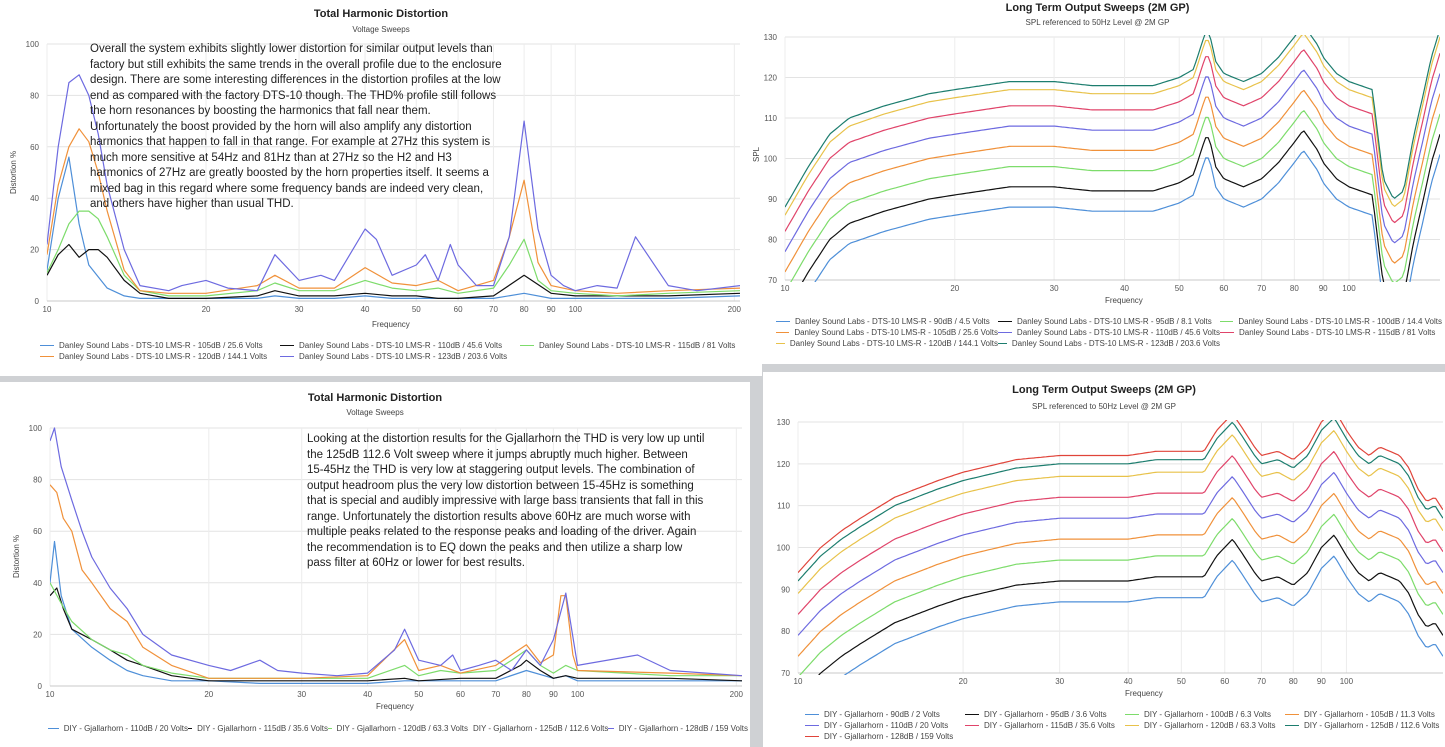 This screenshot has height=747, width=1445. What do you see at coordinates (1059, 681) in the screenshot?
I see `x-tick-label: 30` at bounding box center [1059, 681].